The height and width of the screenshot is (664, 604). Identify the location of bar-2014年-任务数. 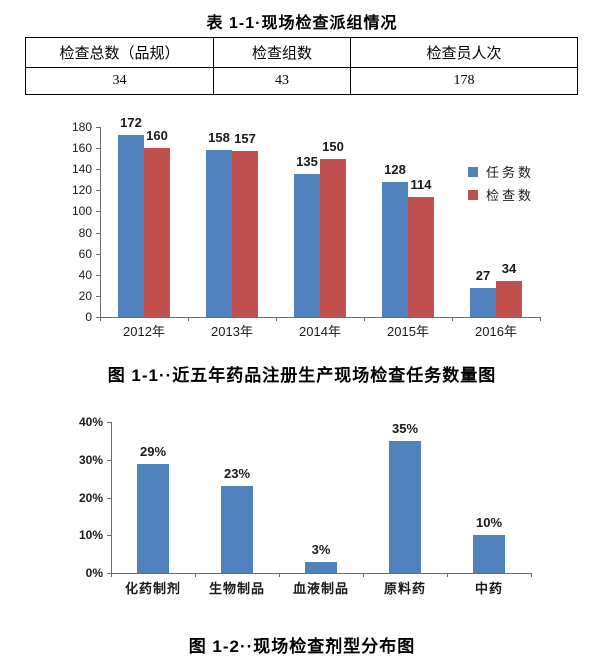
(307, 245).